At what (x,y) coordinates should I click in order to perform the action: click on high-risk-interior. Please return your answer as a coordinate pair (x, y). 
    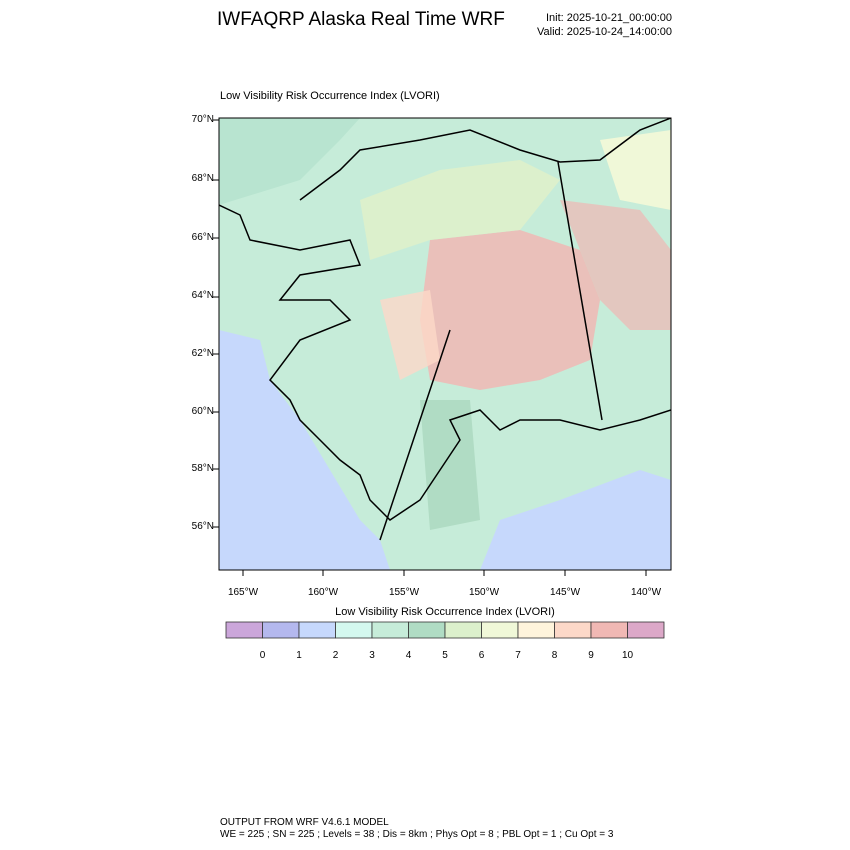
    Looking at the image, I should click on (510, 310).